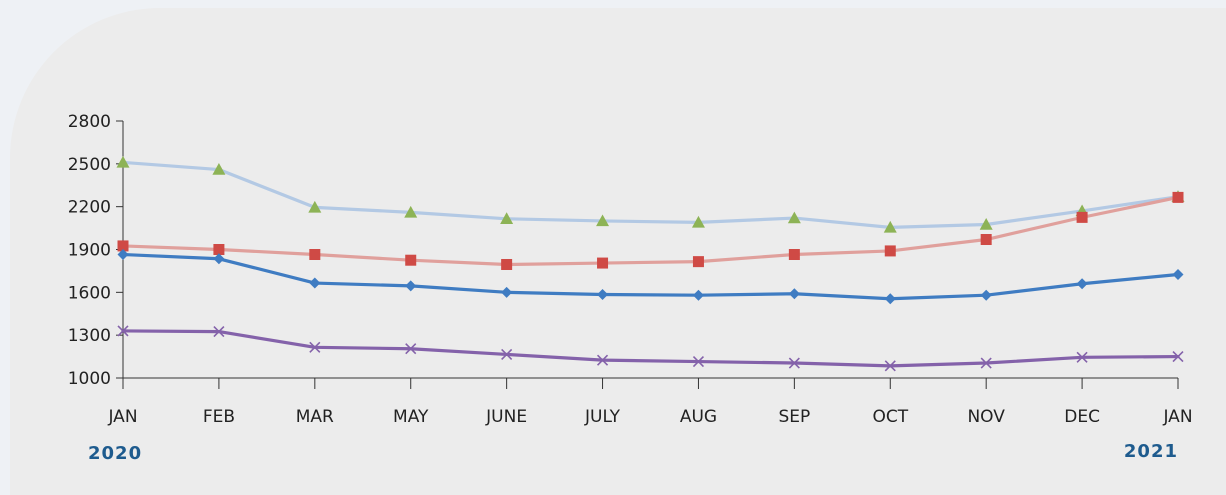 This screenshot has height=495, width=1226. What do you see at coordinates (89, 208) in the screenshot?
I see `y-tick-label: 2200` at bounding box center [89, 208].